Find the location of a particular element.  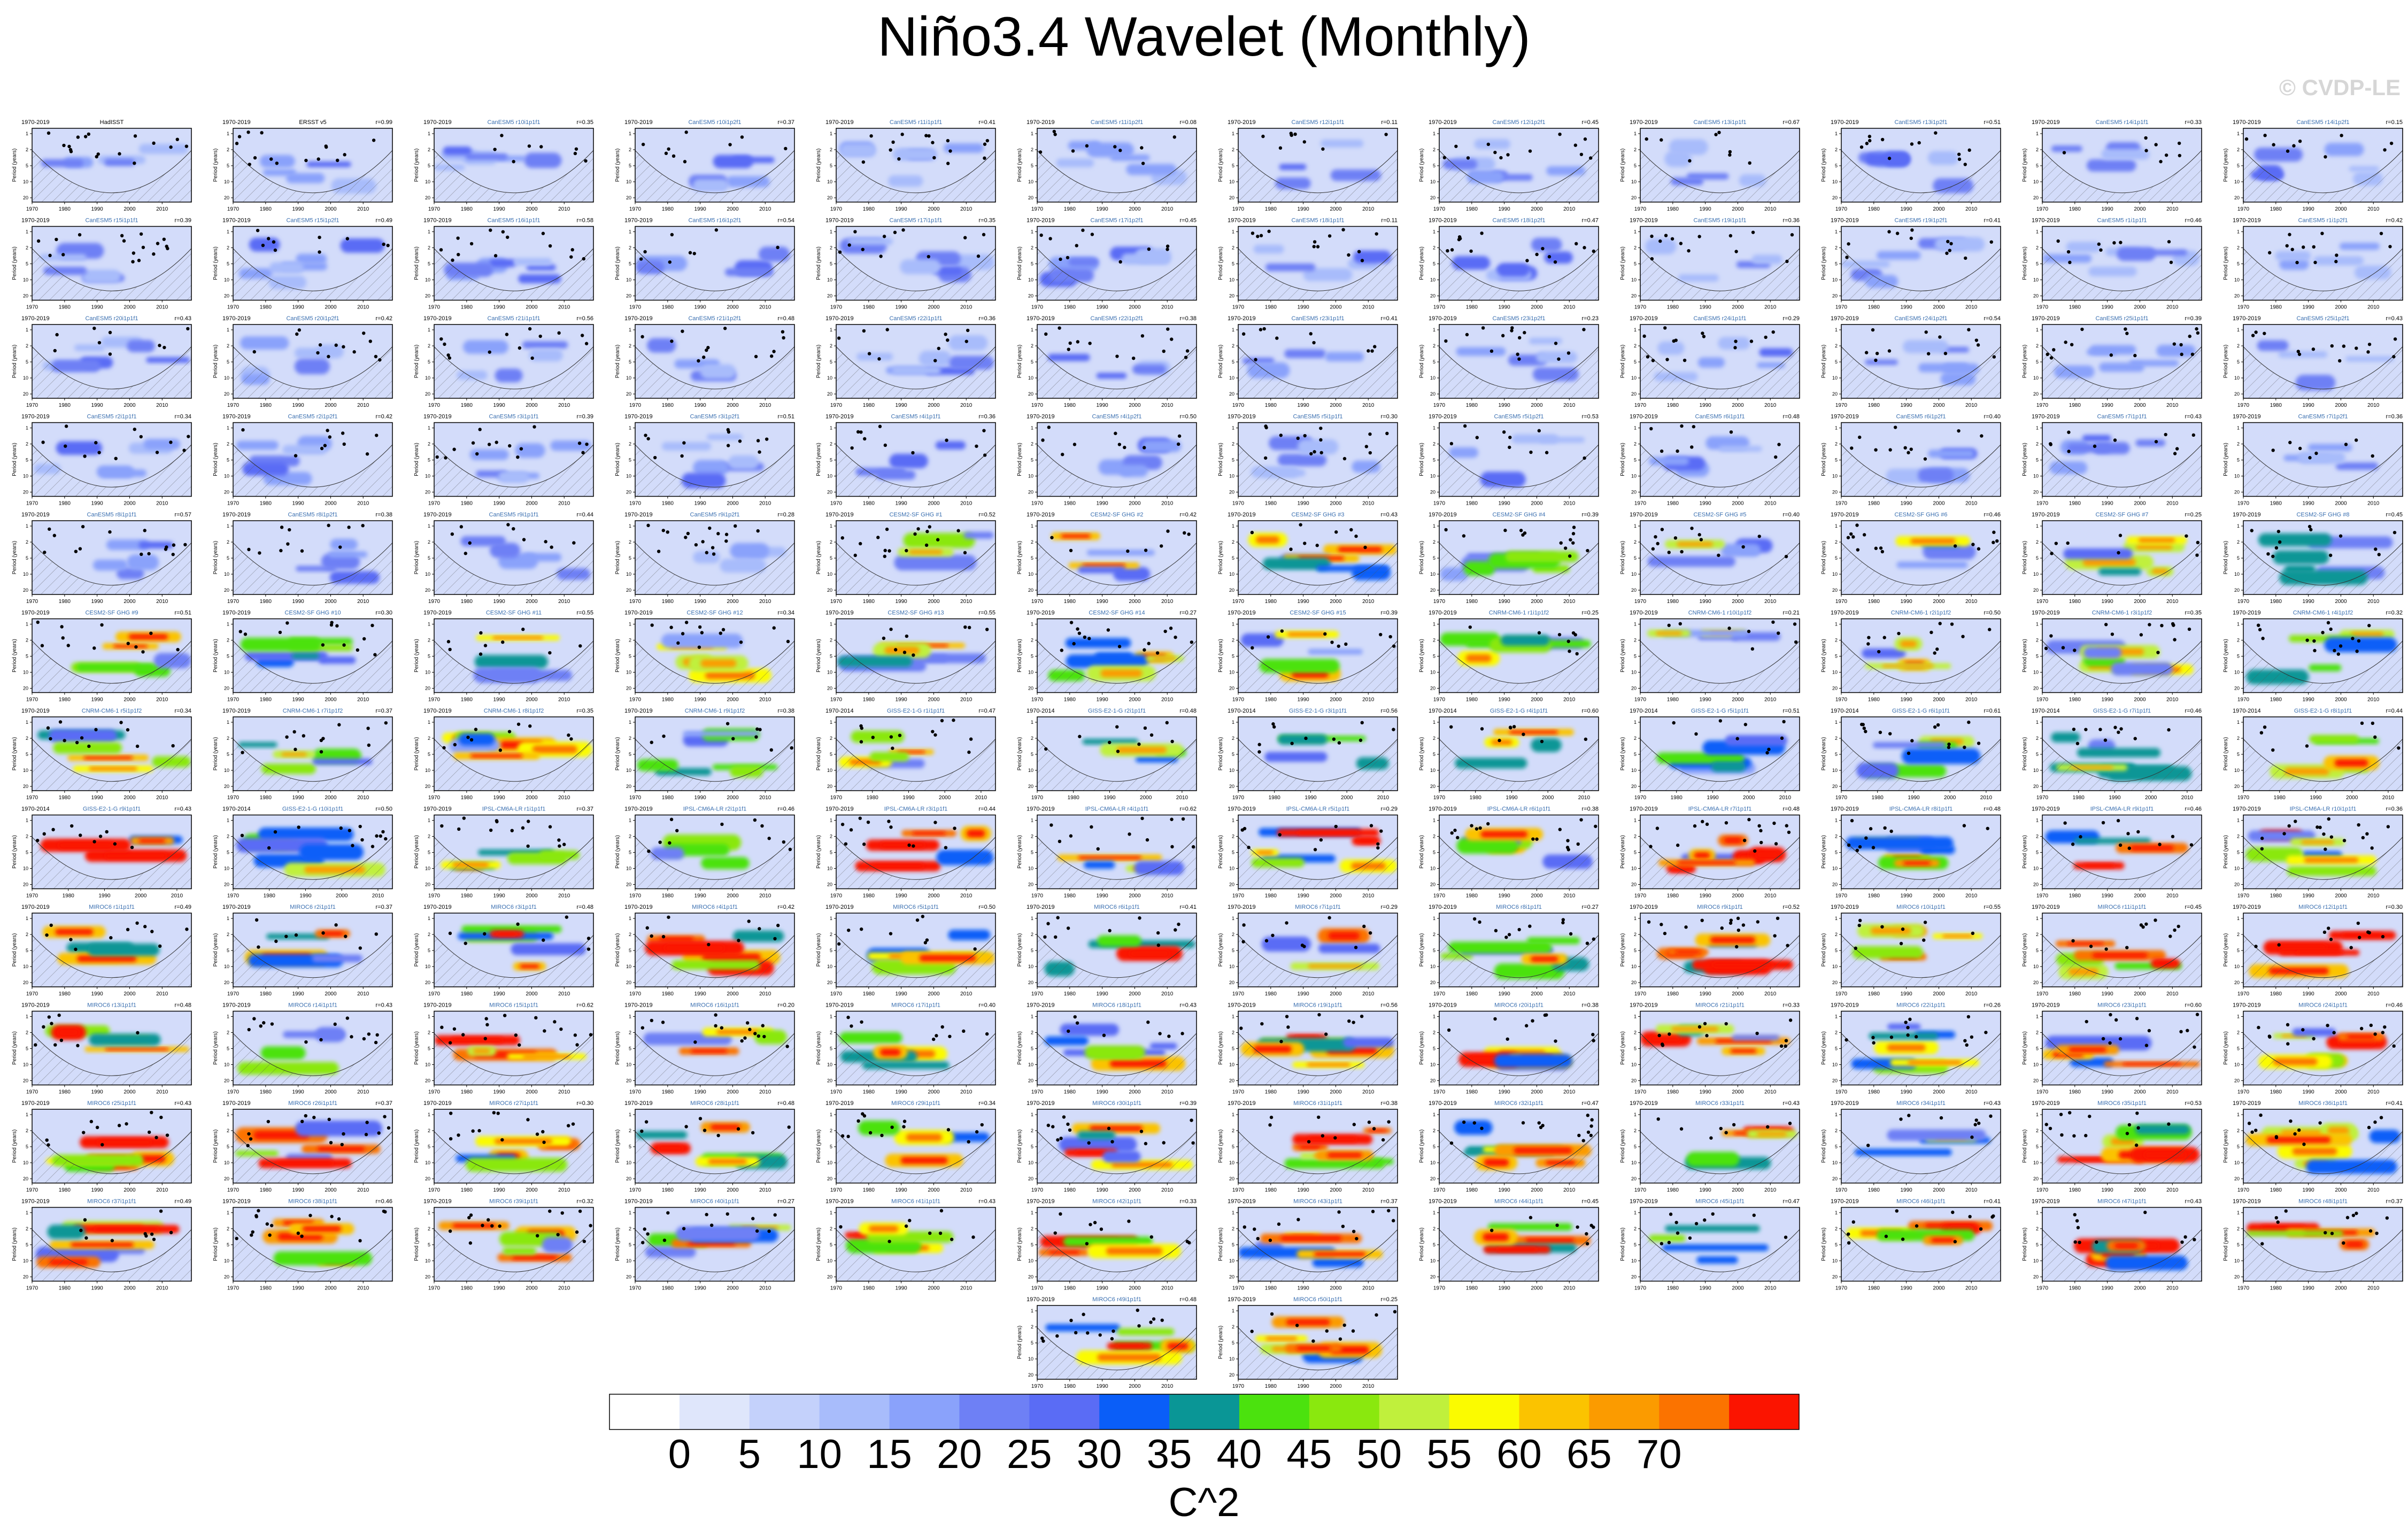

cone-of-influence is located at coordinates (1519, 568).